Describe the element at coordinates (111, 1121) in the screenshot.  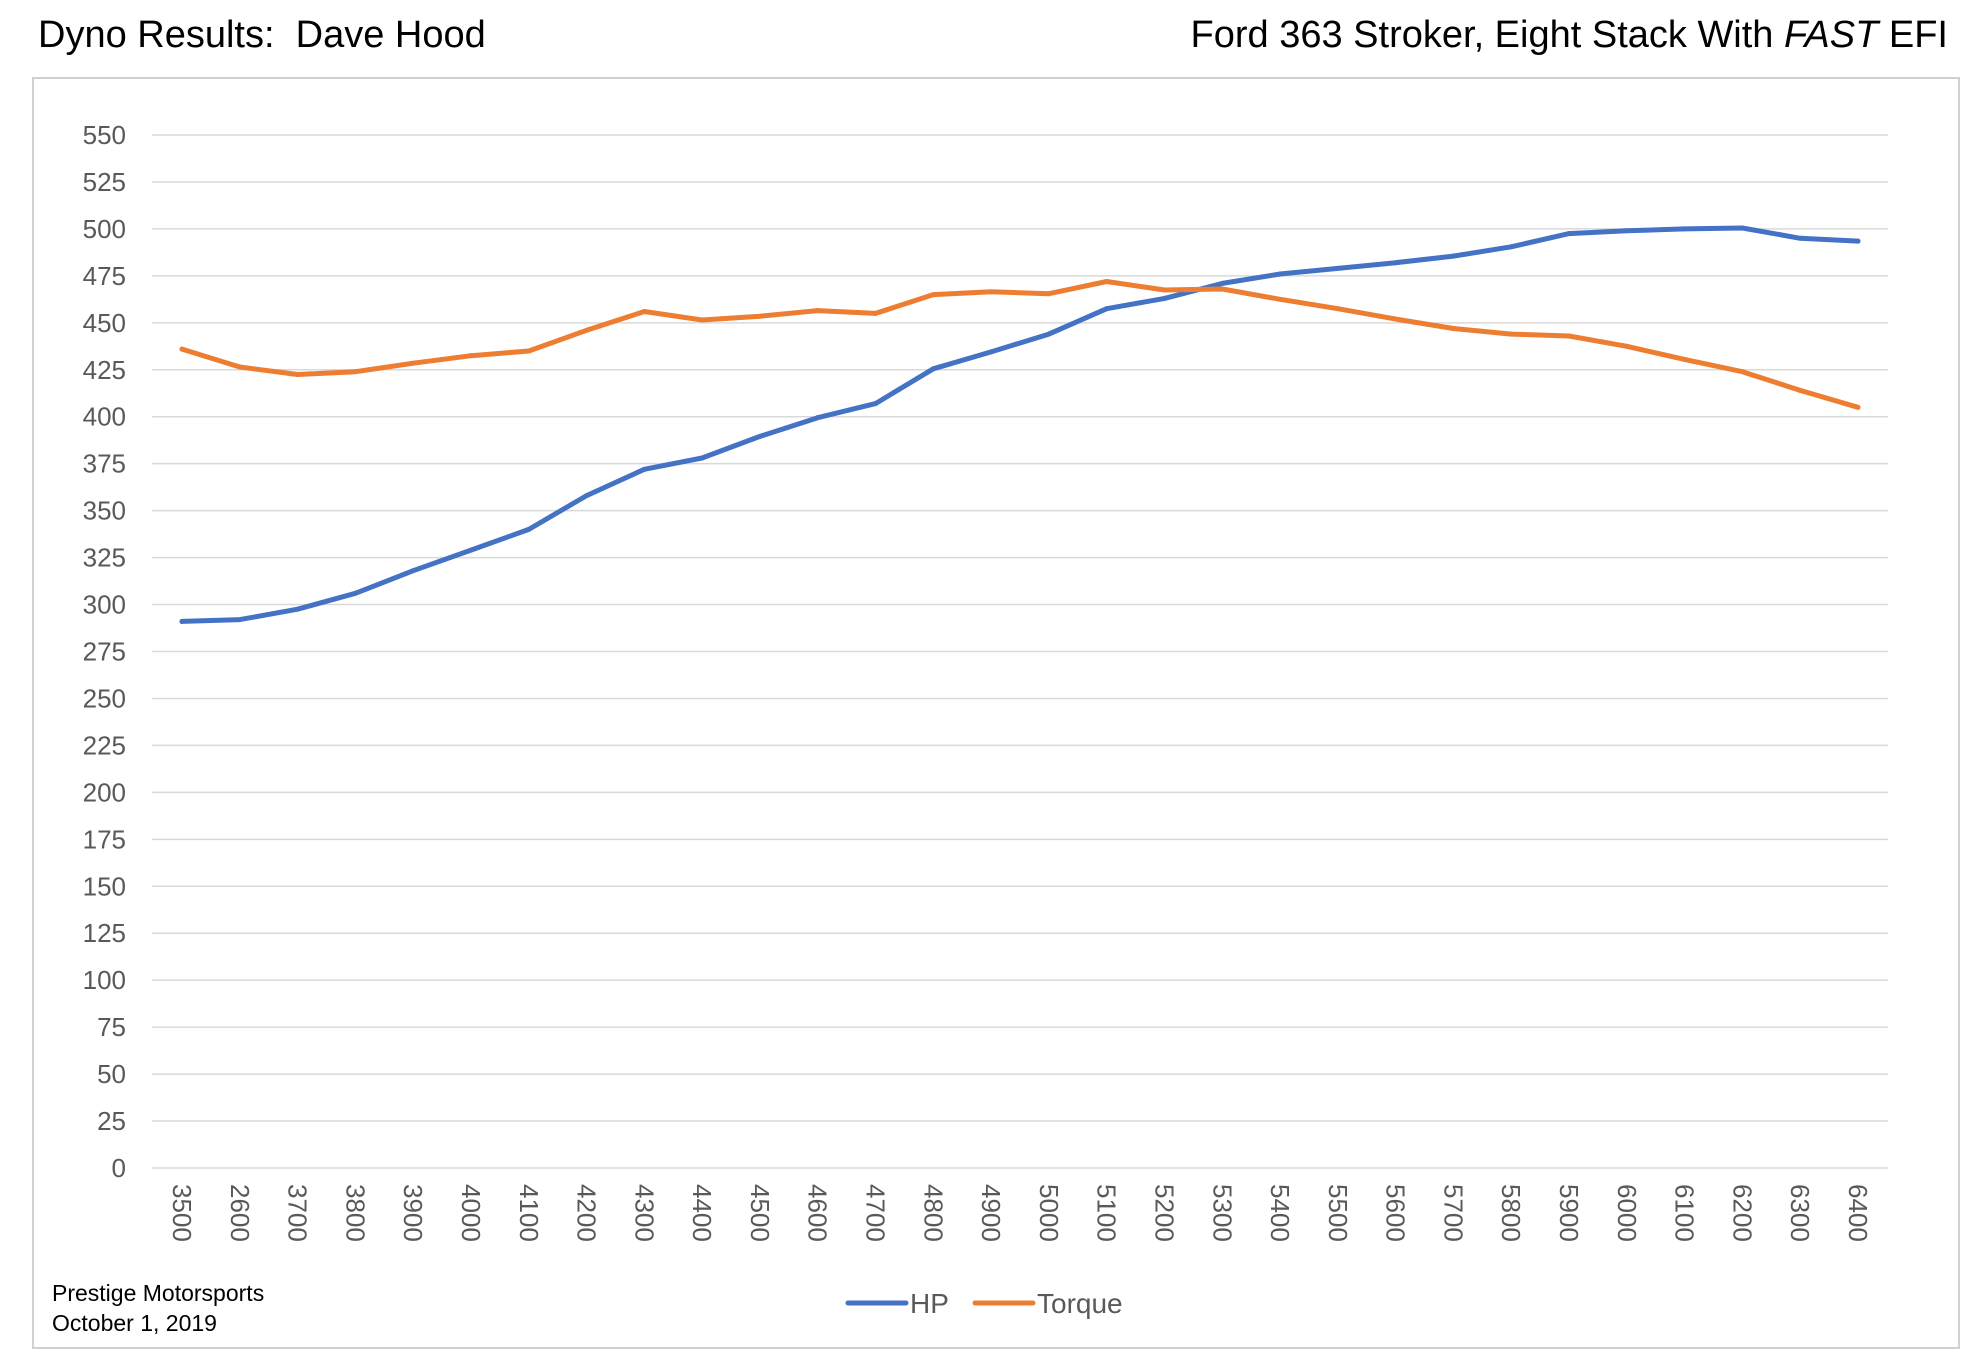
I see `y-tick-label: 25` at that location.